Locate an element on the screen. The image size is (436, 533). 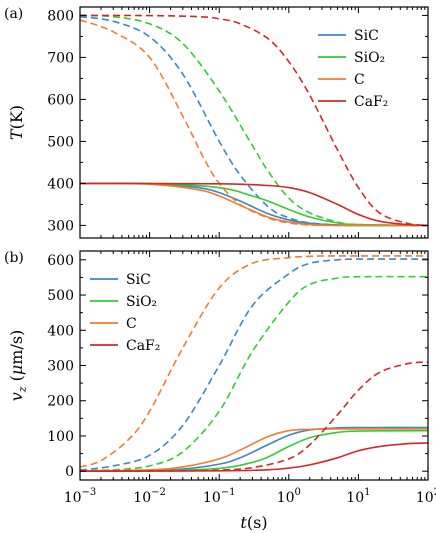
panel-label: (a) is located at coordinates (13, 14).